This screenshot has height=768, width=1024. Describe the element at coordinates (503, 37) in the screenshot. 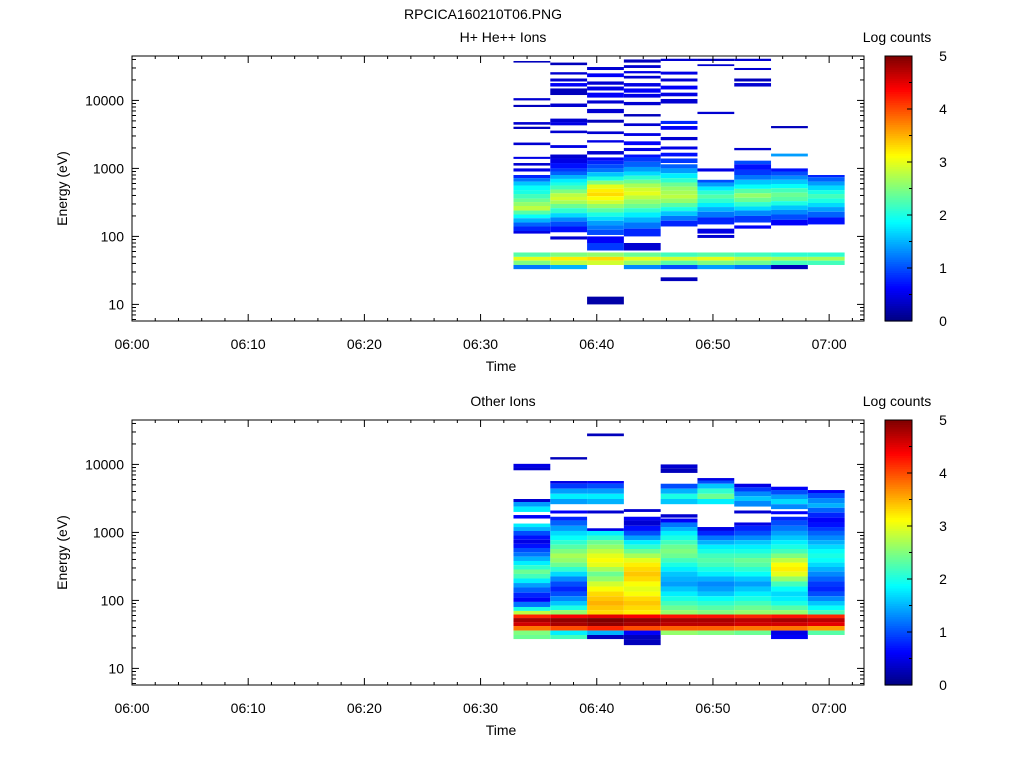

I see `panel-title: H+ He++ Ions` at that location.